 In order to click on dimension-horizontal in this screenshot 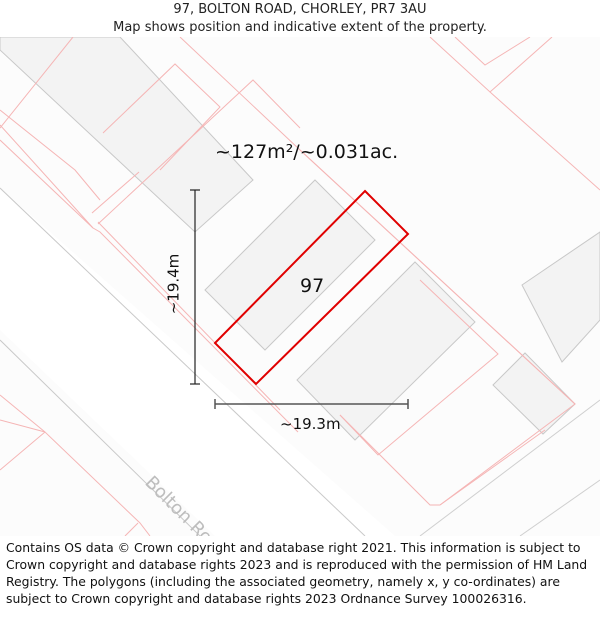, I will do `click(311, 404)`.